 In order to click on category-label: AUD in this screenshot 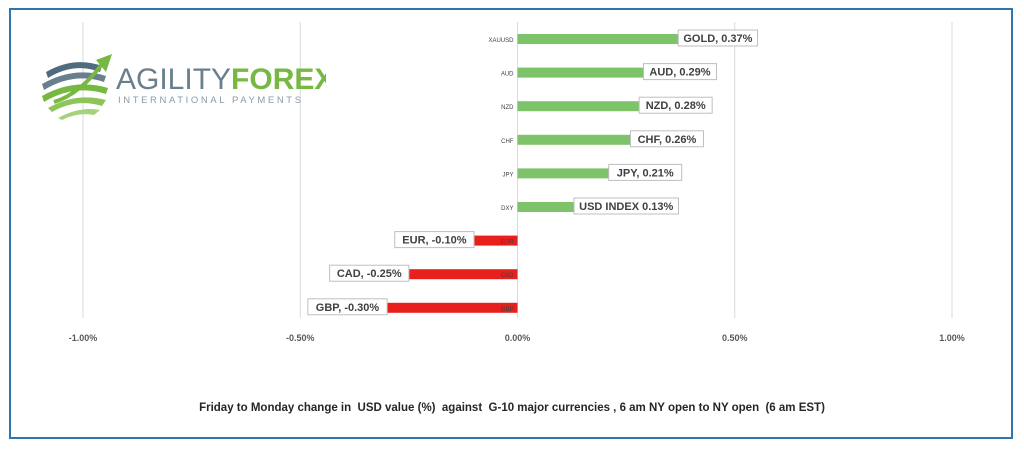, I will do `click(507, 75)`.